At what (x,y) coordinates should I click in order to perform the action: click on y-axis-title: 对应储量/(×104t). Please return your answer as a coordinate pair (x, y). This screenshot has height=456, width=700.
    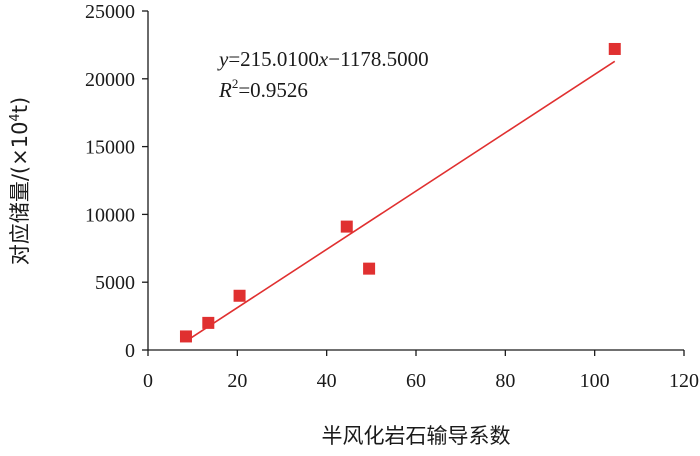
    Looking at the image, I should click on (20, 181).